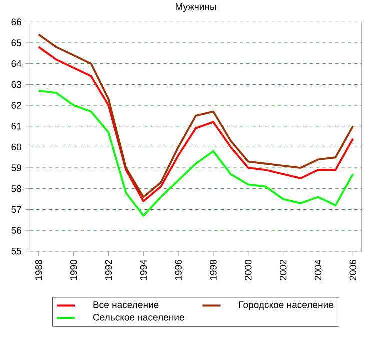 The height and width of the screenshot is (348, 380). What do you see at coordinates (196, 8) in the screenshot?
I see `chart-title: Мужчины` at bounding box center [196, 8].